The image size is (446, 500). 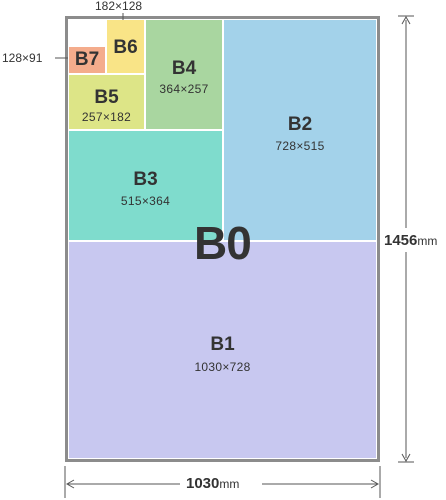 I want to click on b4-area: B4 364×257, so click(x=184, y=74).